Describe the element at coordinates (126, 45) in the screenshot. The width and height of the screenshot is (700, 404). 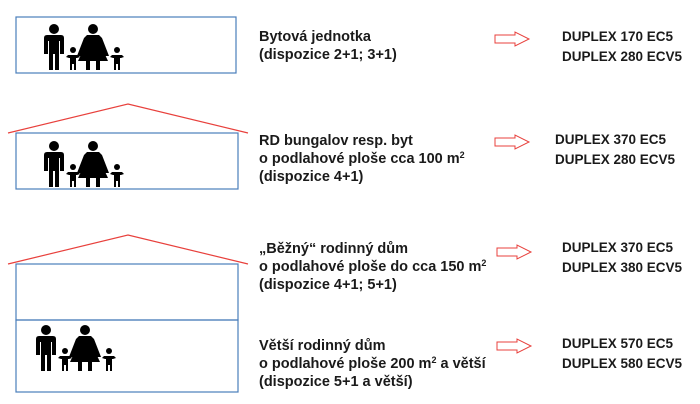
I see `apartment-box` at that location.